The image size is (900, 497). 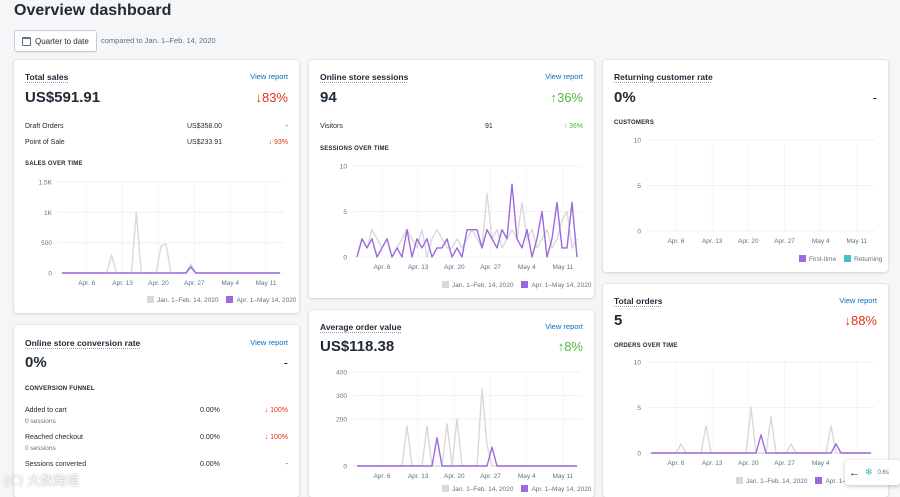 I want to click on funnel-step-label: Added to cart, so click(x=46, y=410).